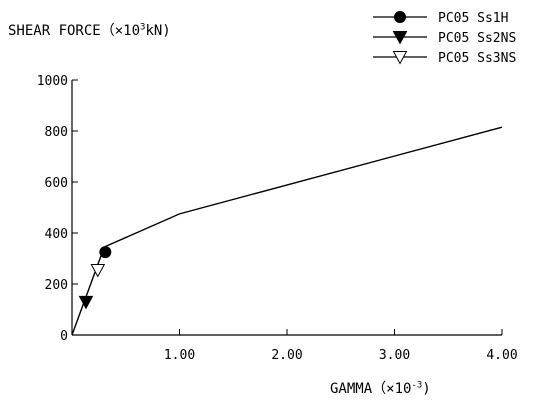 The image size is (540, 410). I want to click on x-tick-label: 2.00, so click(286, 355).